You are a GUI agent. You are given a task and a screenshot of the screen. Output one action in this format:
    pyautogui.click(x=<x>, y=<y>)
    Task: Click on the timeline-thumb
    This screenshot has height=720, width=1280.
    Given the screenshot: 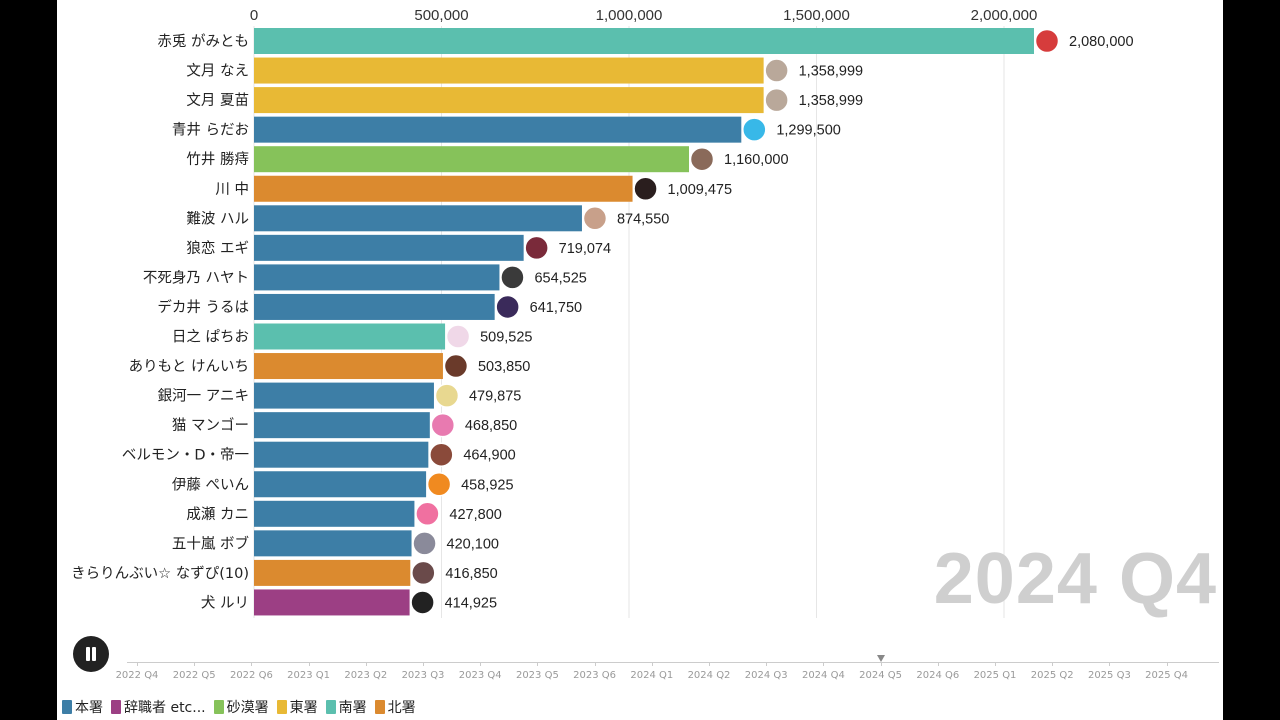 What is the action you would take?
    pyautogui.click(x=880, y=658)
    